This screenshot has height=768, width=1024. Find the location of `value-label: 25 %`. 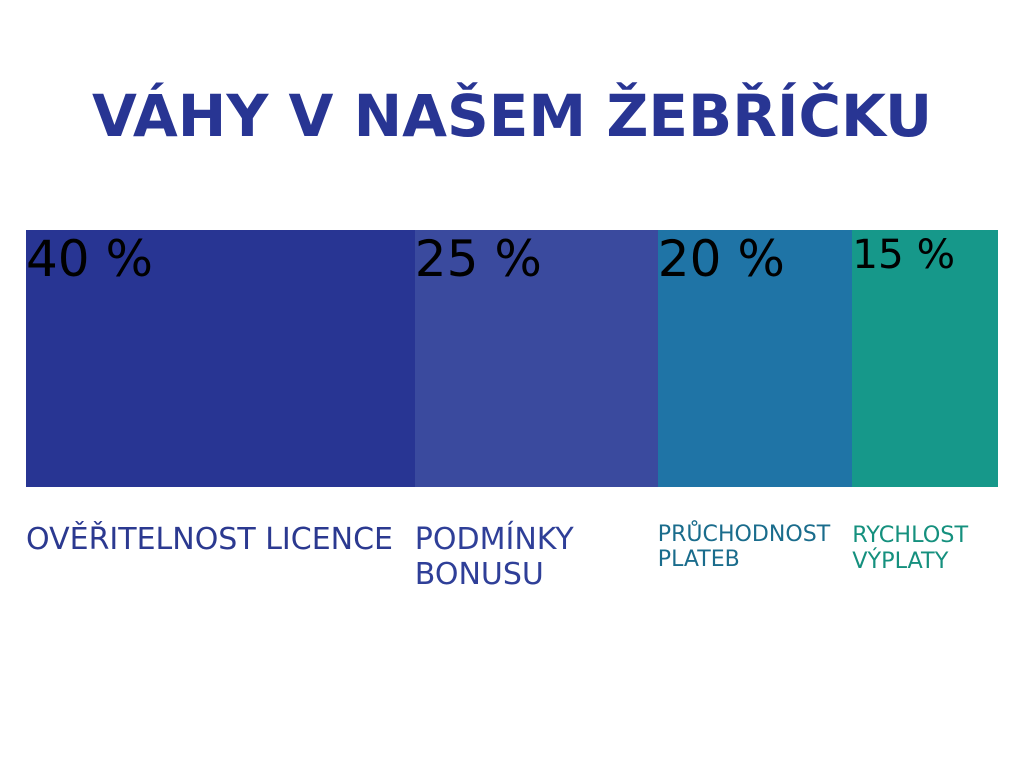

value-label: 25 % is located at coordinates (478, 259).